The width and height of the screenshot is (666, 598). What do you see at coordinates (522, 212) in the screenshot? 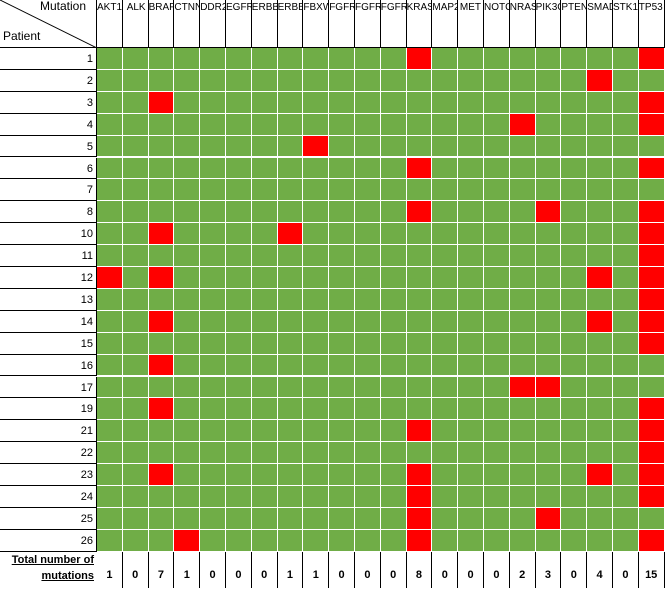
I see `cell-8-nras` at bounding box center [522, 212].